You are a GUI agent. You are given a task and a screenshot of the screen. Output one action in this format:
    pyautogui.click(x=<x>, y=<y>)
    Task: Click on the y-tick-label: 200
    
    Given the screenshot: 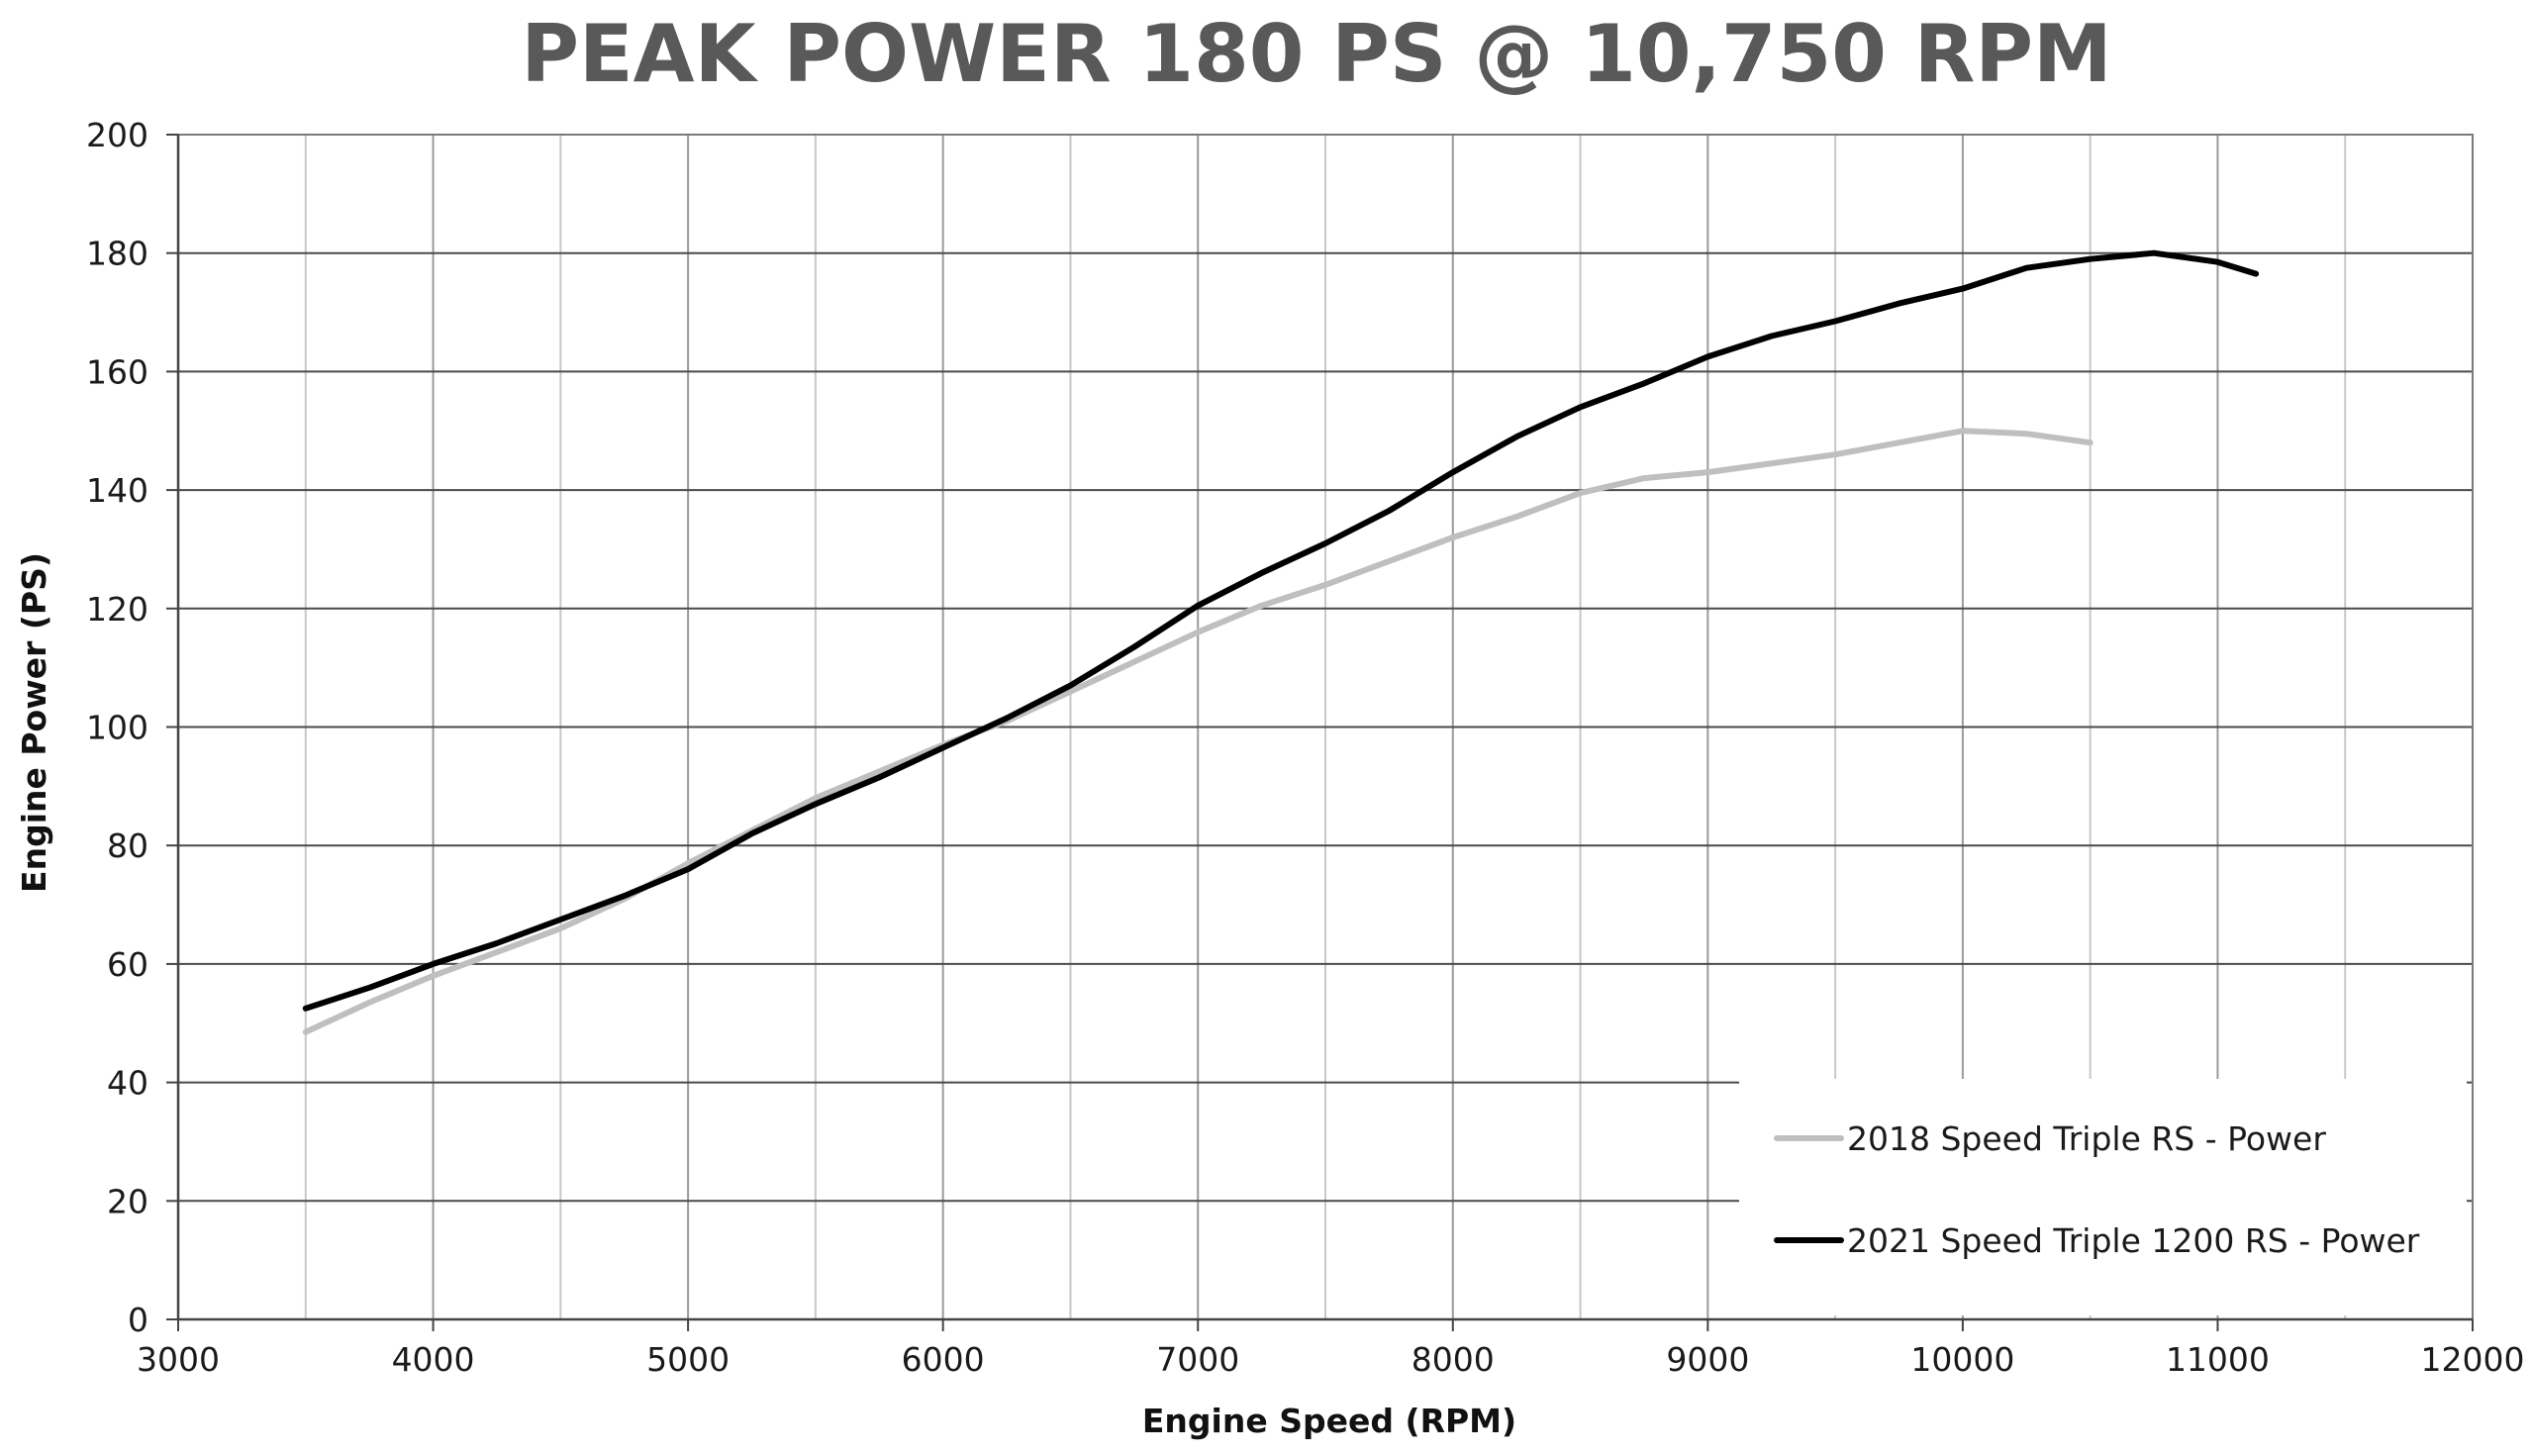 What is the action you would take?
    pyautogui.click(x=117, y=135)
    